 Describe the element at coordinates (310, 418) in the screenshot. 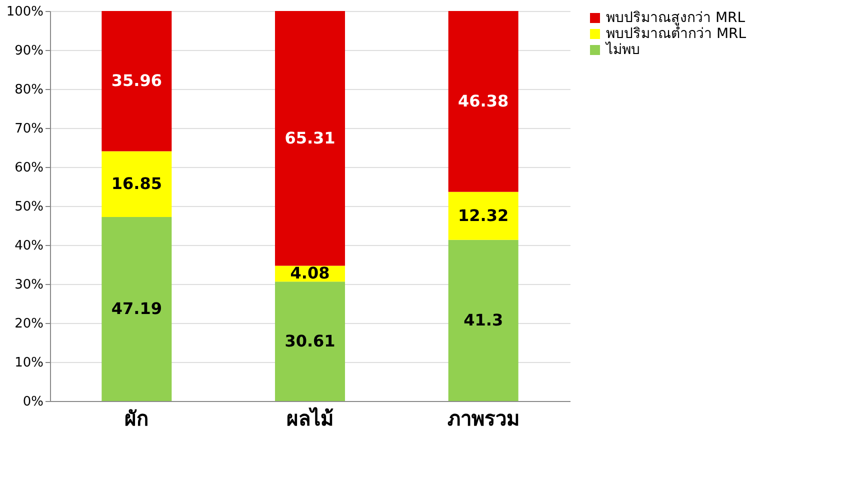

I see `x-tick-label: ผลไม้` at that location.